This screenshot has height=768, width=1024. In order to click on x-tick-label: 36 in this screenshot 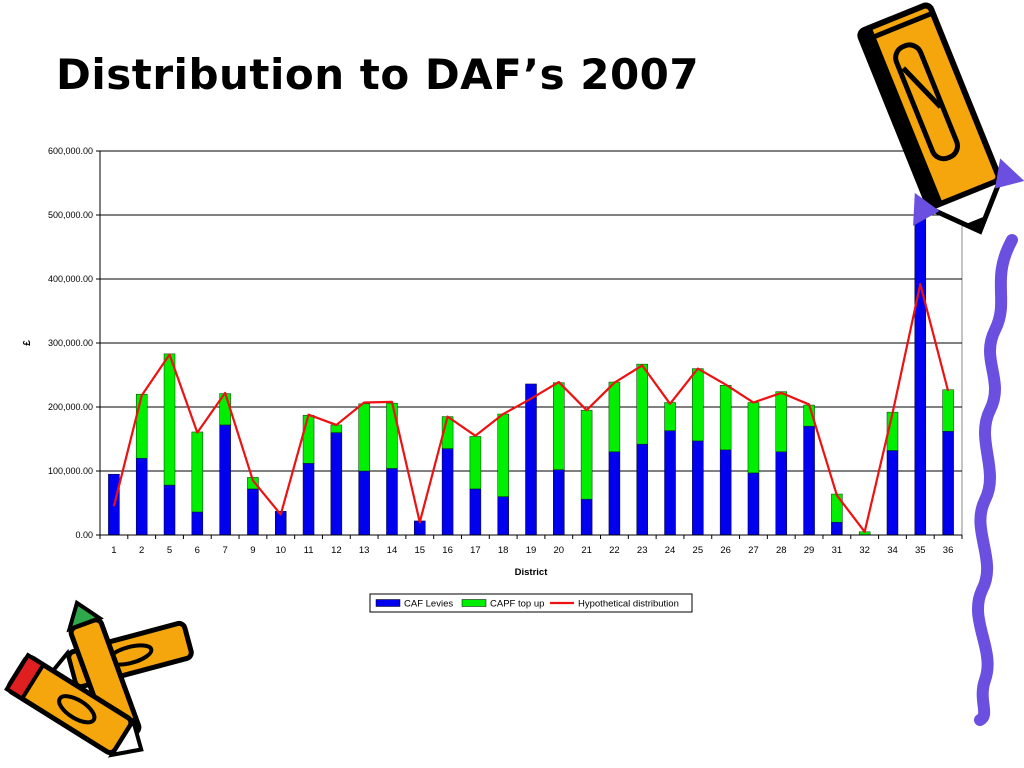, I will do `click(948, 550)`.